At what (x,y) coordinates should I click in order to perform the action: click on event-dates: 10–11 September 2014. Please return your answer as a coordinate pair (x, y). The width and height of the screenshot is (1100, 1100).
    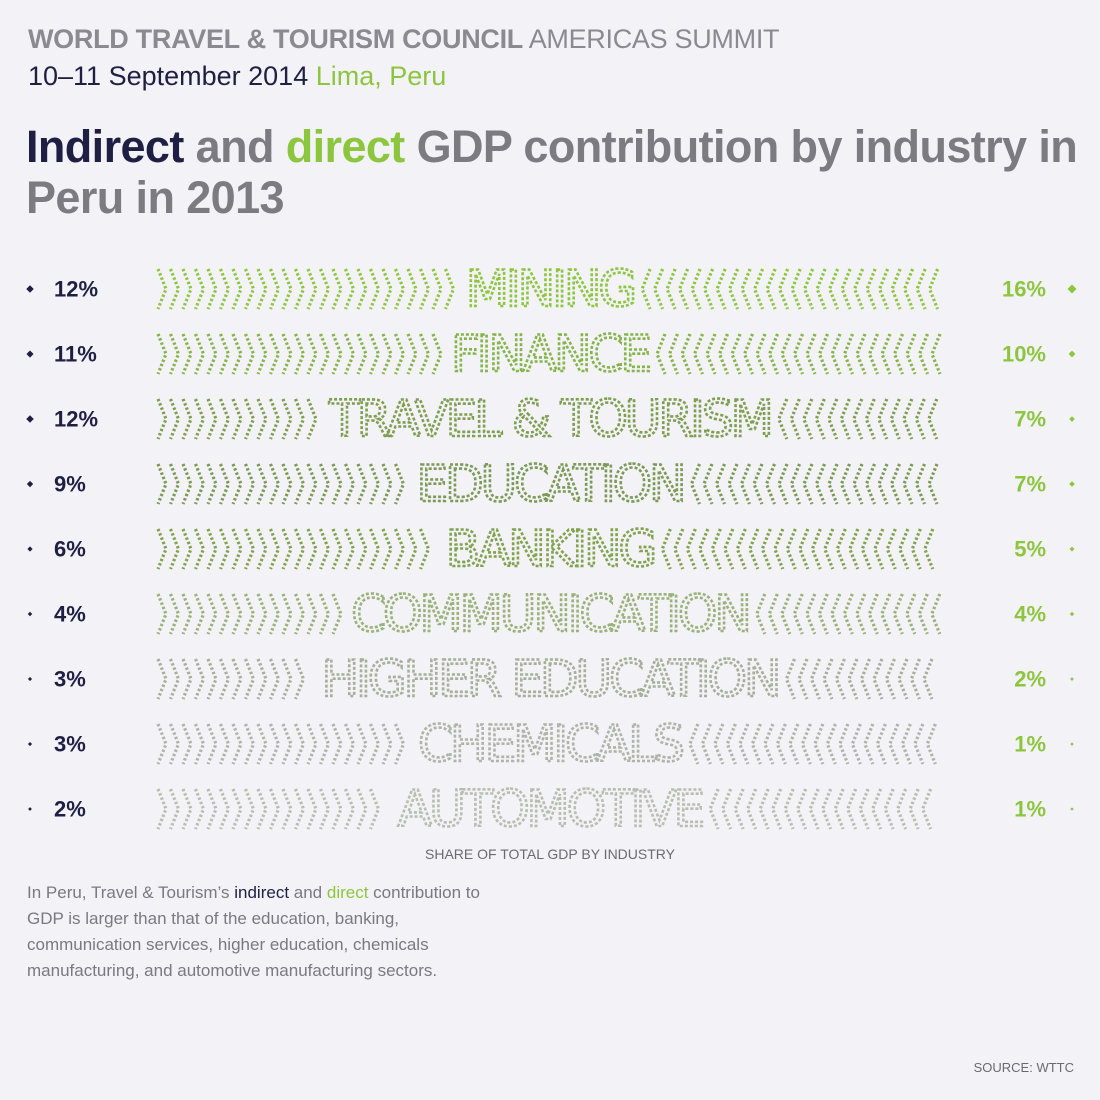
    Looking at the image, I should click on (168, 76).